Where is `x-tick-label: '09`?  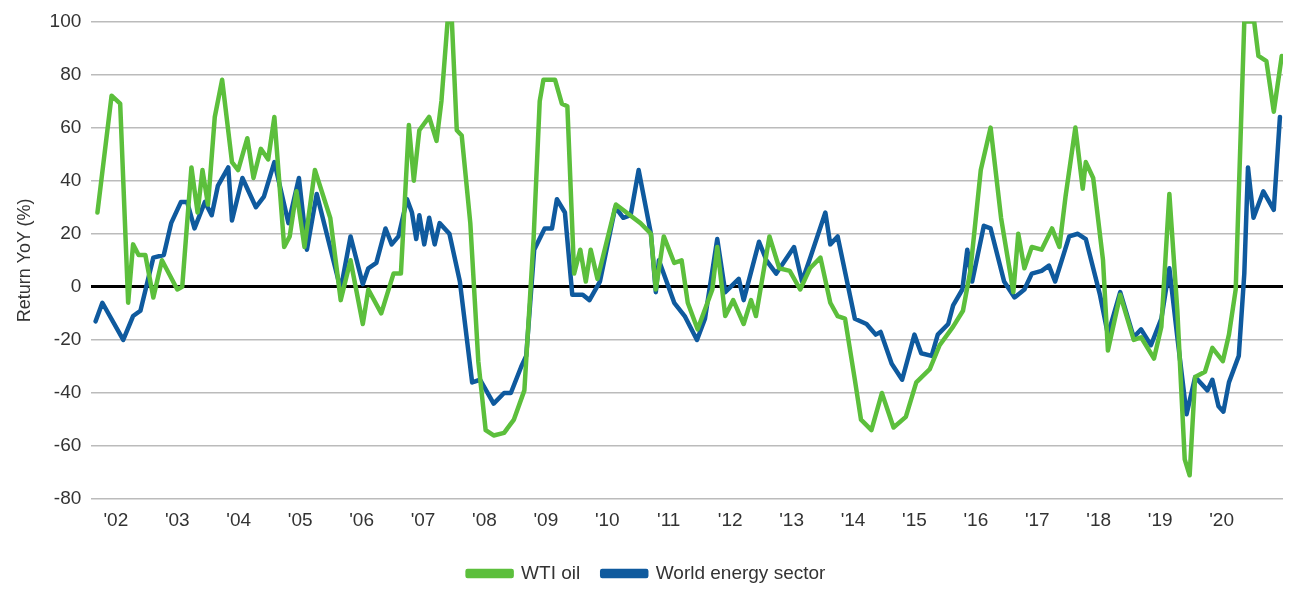 x-tick-label: '09 is located at coordinates (546, 519).